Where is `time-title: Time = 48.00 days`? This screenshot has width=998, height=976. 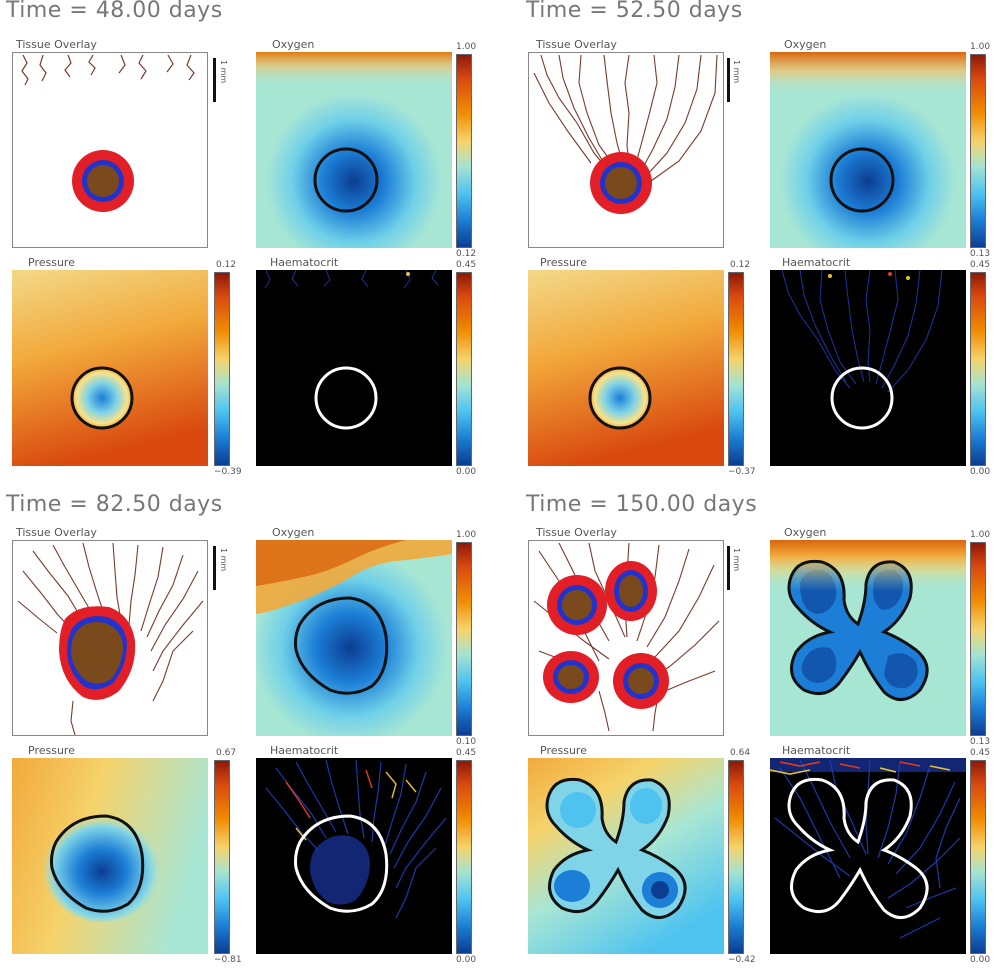
time-title: Time = 48.00 days is located at coordinates (114, 11).